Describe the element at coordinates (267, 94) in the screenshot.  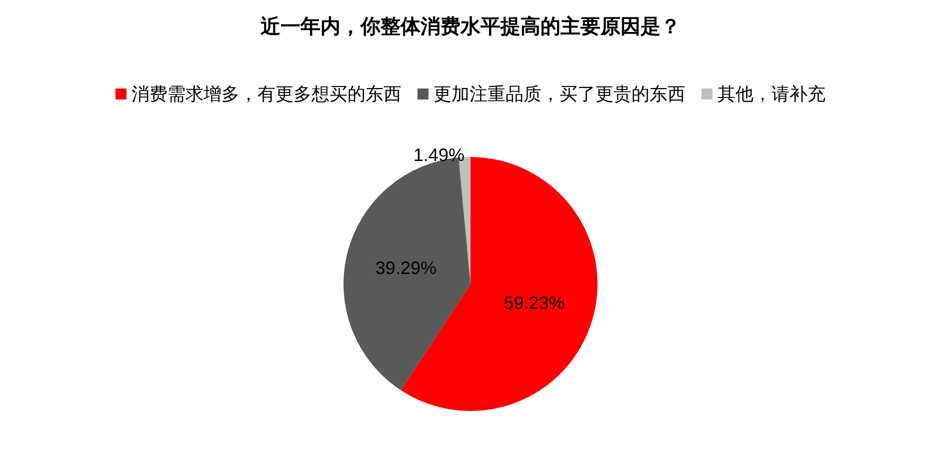
I see `legend-label: 消费需求增多，有更多想买的东西` at that location.